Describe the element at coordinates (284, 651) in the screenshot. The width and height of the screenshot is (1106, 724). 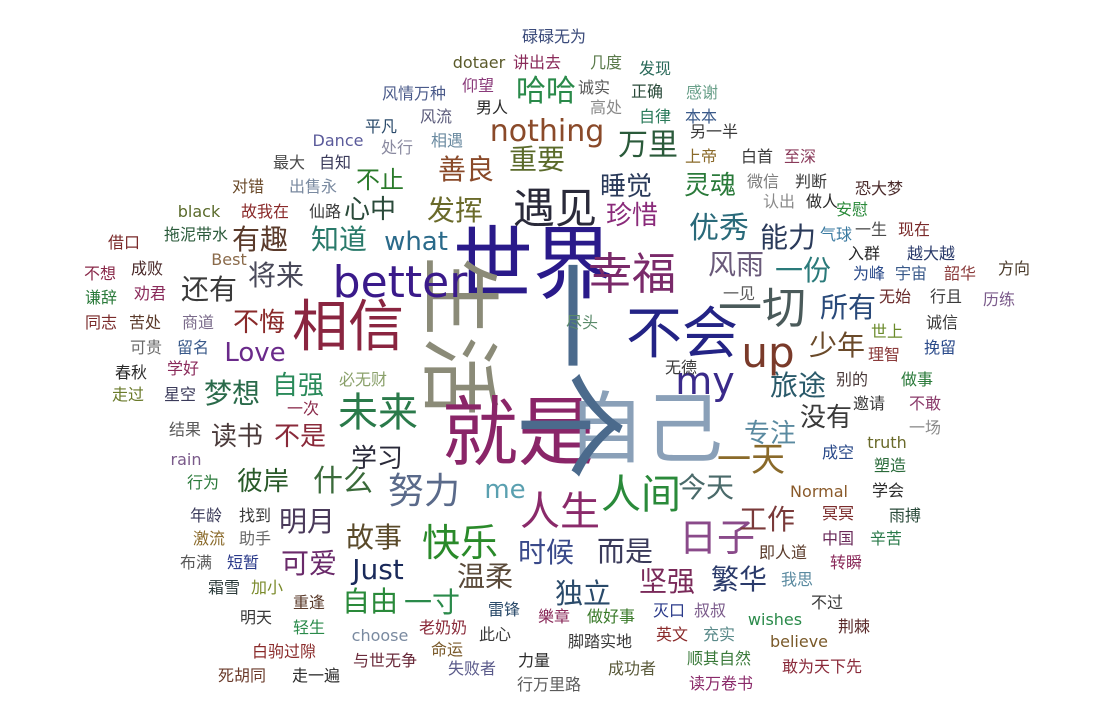
I see `word-cloud-word: 白驹过隙` at that location.